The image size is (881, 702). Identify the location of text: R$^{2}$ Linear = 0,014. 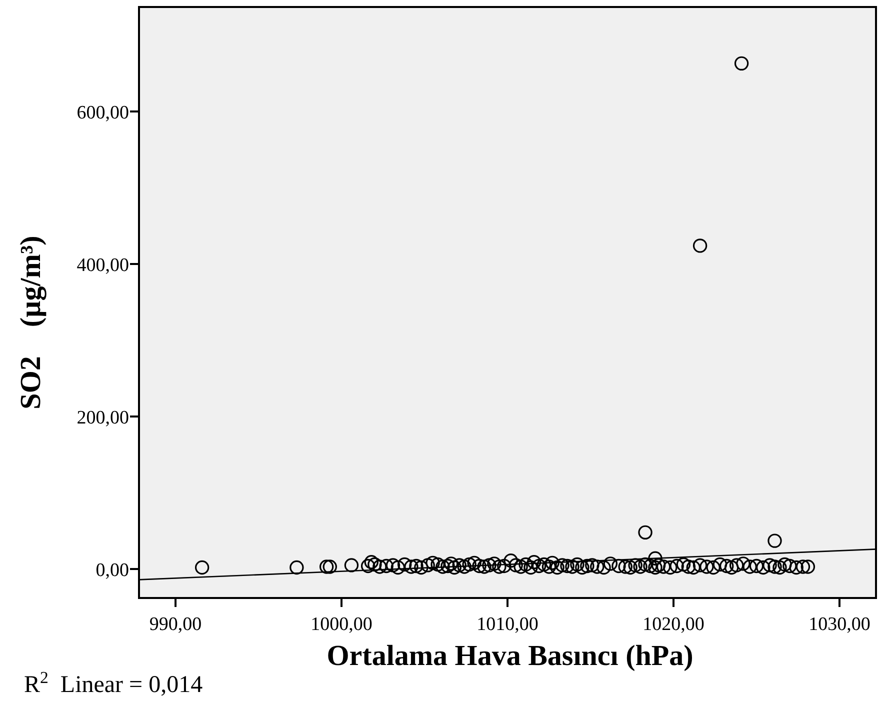
(113, 683).